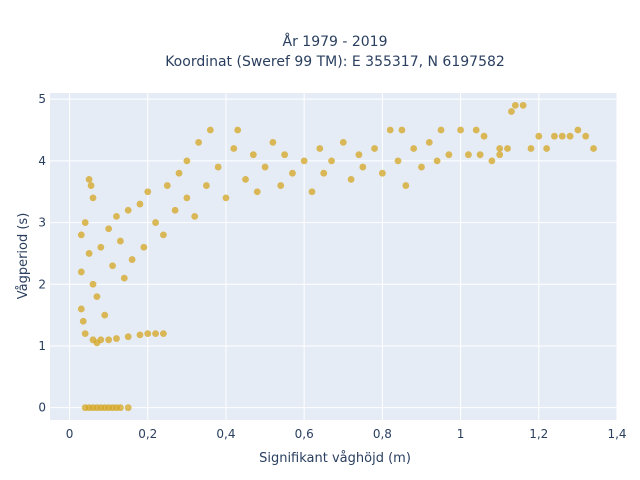 This screenshot has width=640, height=480. Describe the element at coordinates (382, 434) in the screenshot. I see `x-tick-label: 0,8` at that location.